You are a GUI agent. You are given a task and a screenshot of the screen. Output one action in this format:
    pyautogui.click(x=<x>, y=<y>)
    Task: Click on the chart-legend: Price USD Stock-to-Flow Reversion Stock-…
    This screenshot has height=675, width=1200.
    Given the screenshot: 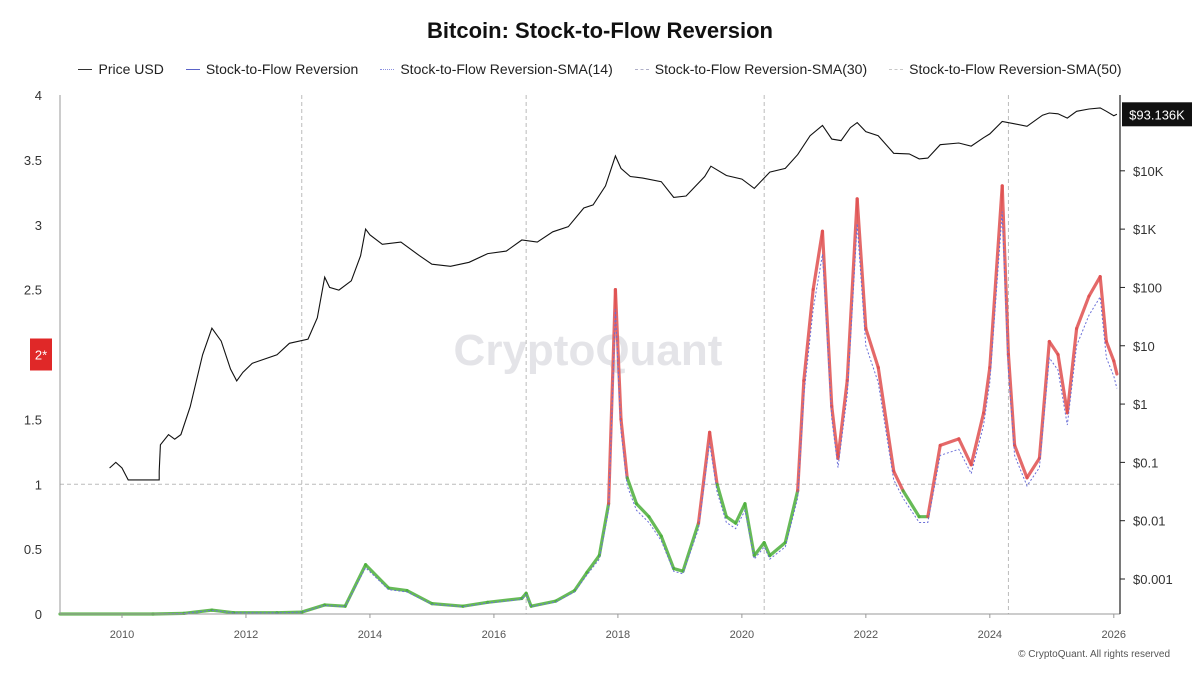 What is the action you would take?
    pyautogui.click(x=600, y=69)
    